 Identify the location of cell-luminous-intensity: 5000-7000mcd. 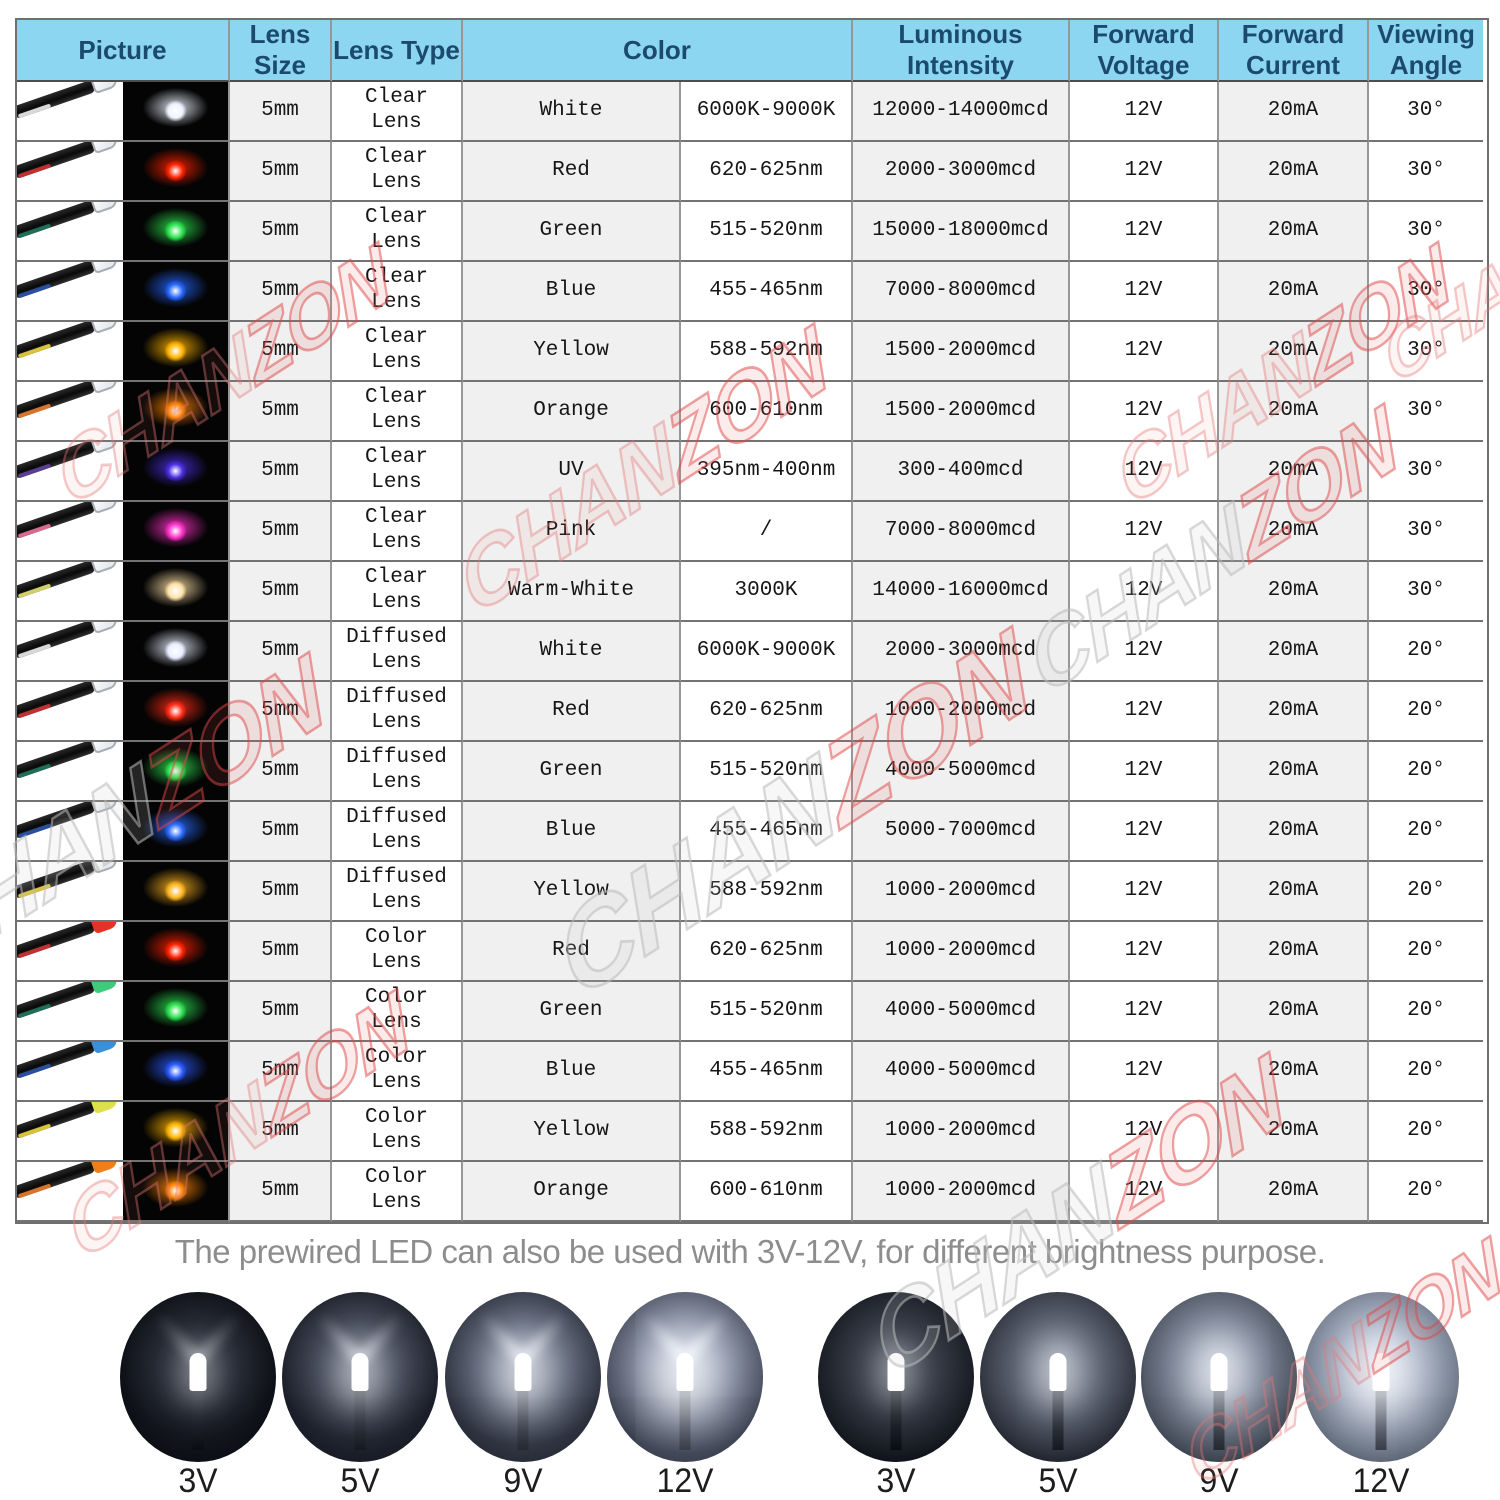
(961, 832).